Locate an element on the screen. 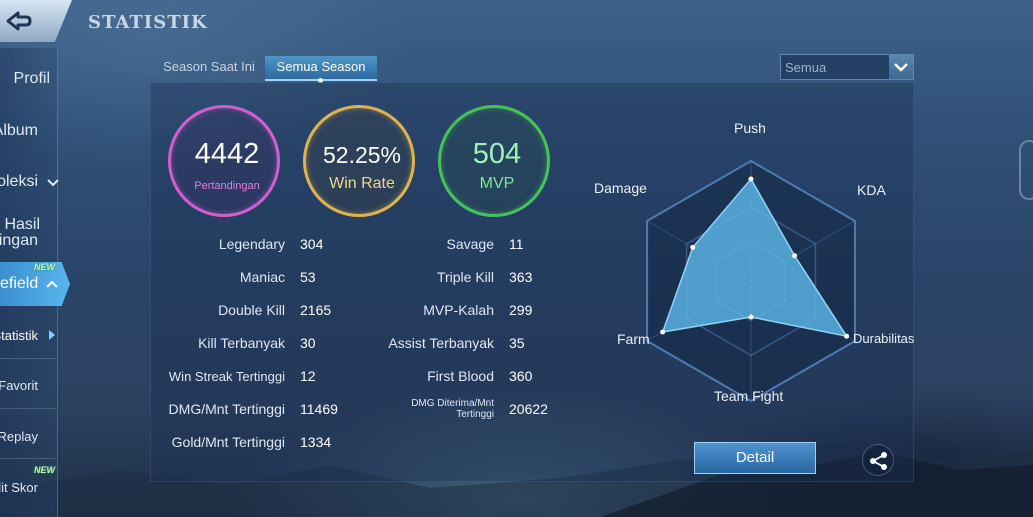  stat-label-assist-terbanyak: Assist Terbanyak is located at coordinates (441, 343).